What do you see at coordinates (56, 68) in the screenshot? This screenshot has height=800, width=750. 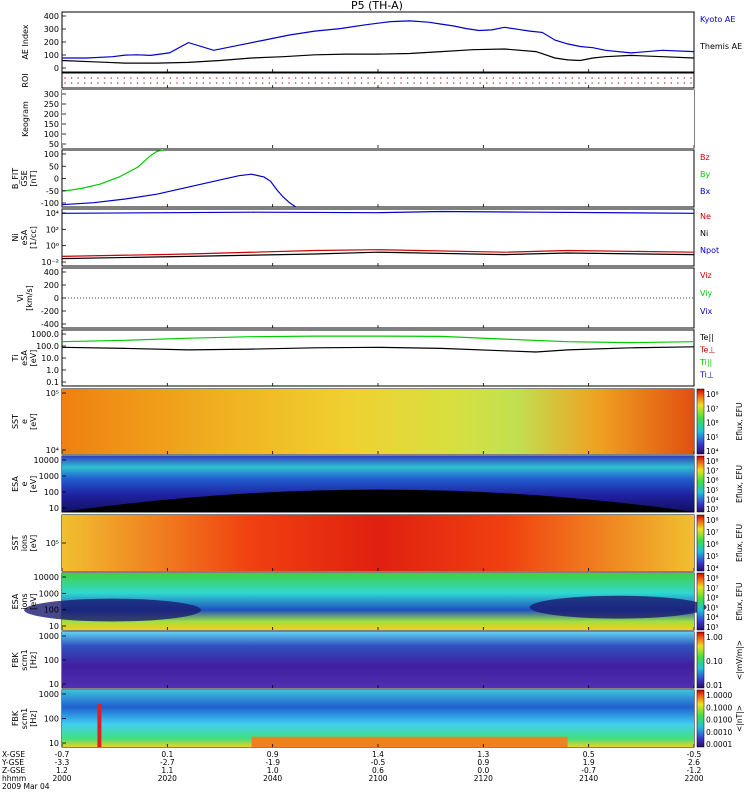 I see `ytick-label-ae: 0` at bounding box center [56, 68].